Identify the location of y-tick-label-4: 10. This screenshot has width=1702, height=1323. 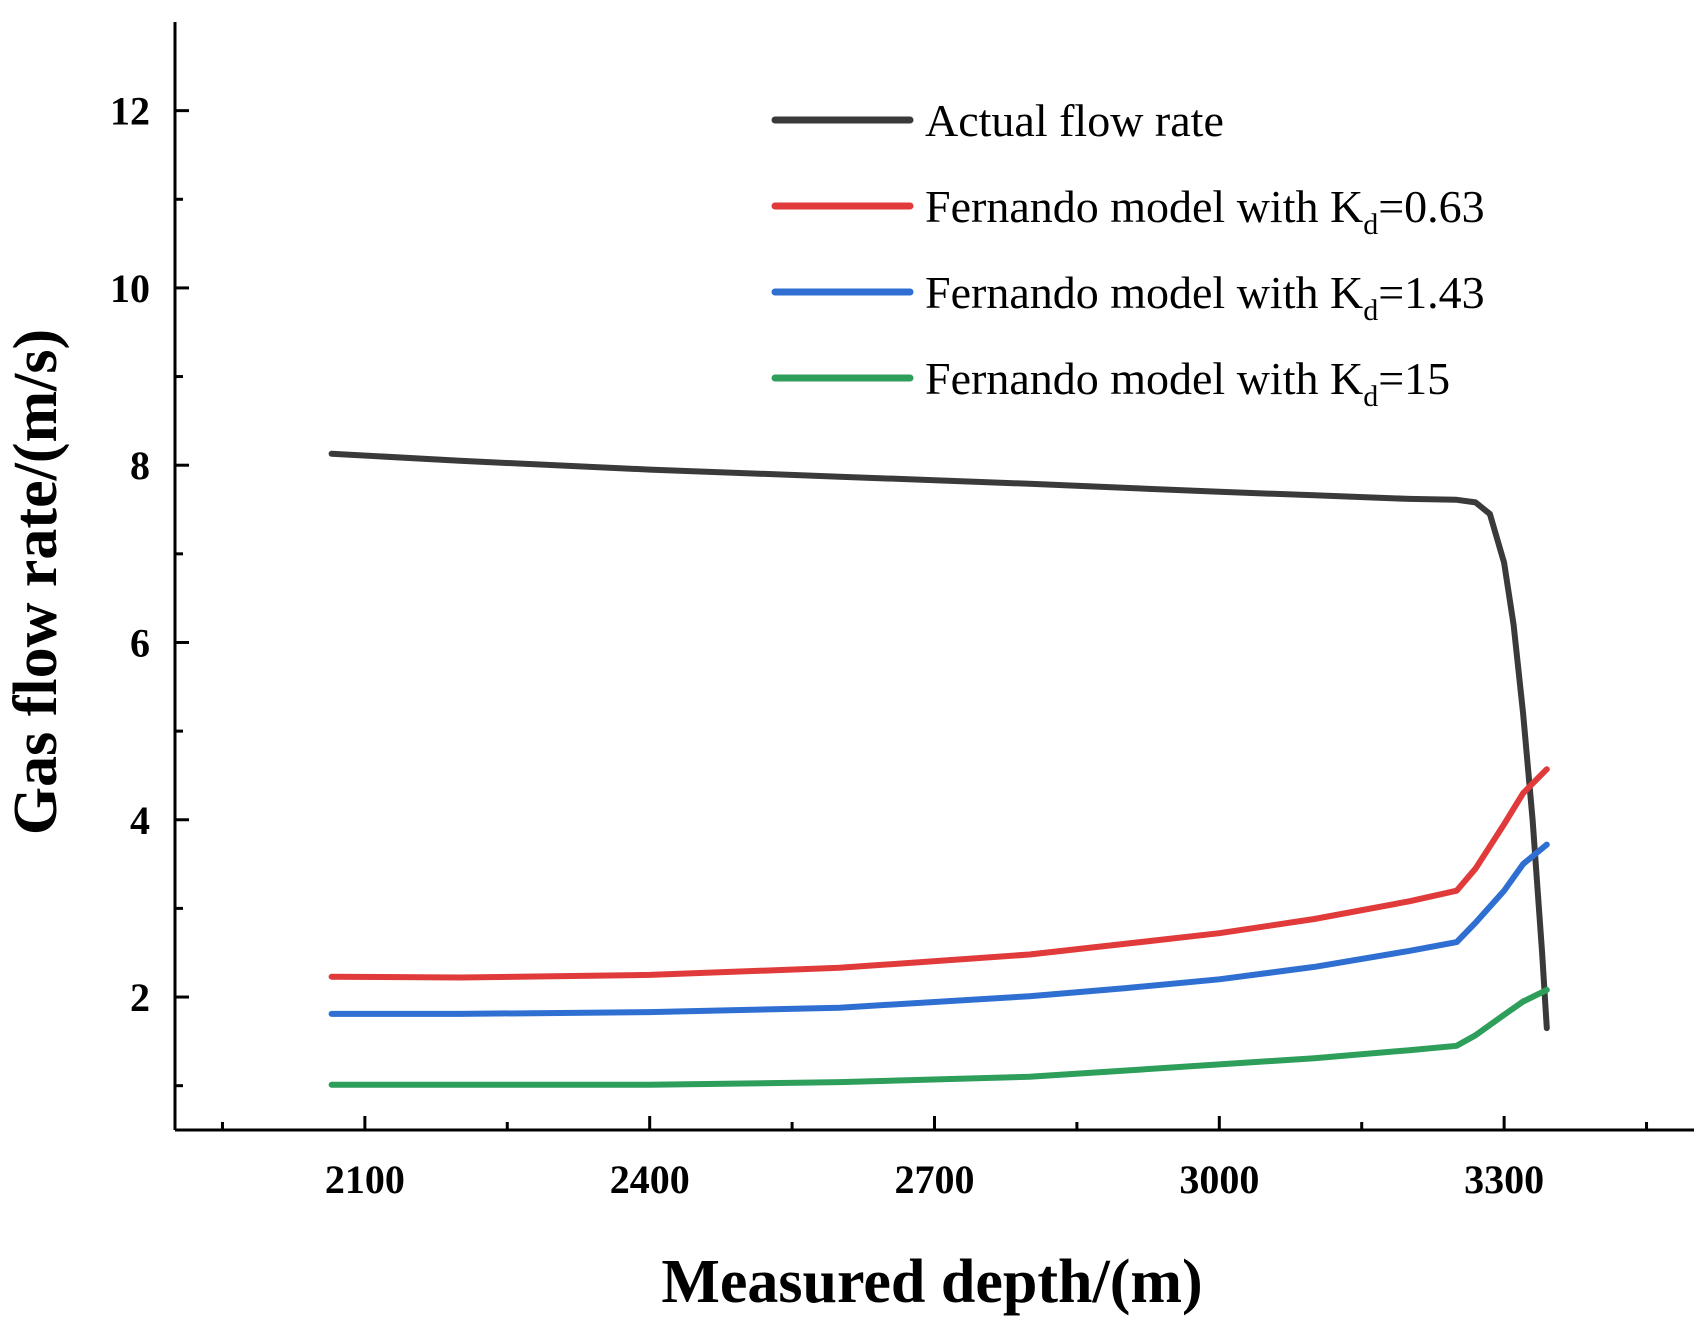
(130, 288).